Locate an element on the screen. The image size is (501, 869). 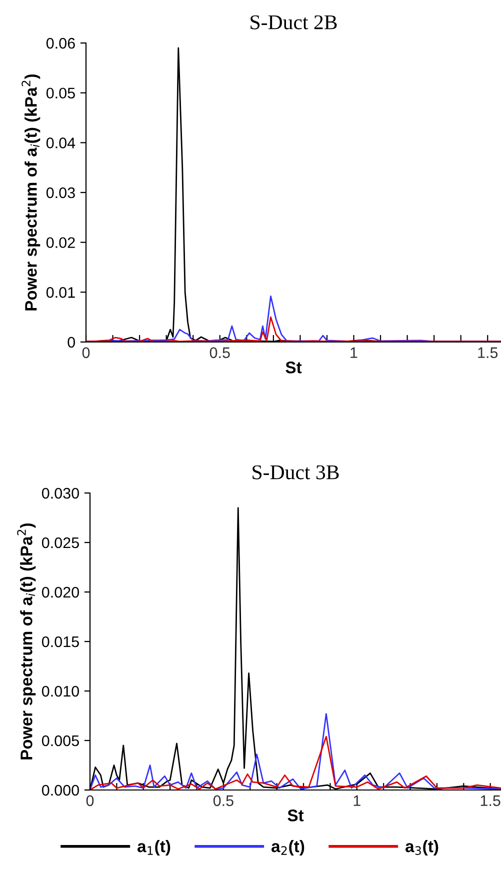
y-tick-label: 0.015 is located at coordinates (60, 642).